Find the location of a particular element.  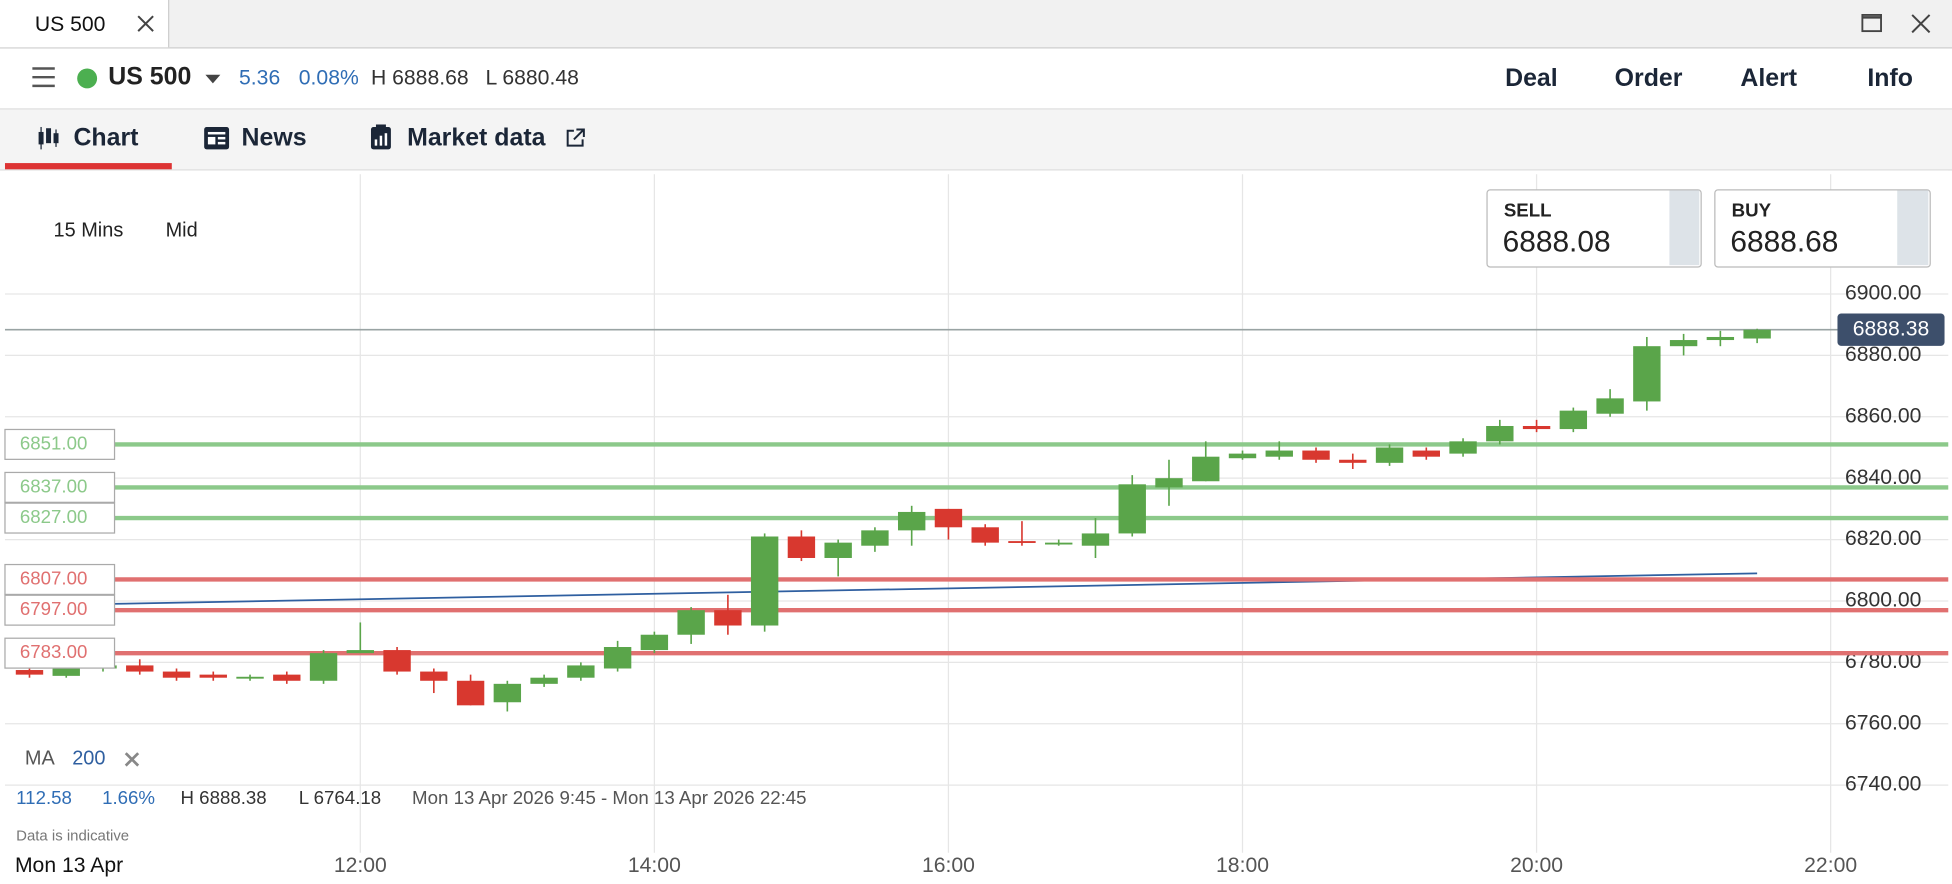

deal-button: Deal is located at coordinates (1531, 78).